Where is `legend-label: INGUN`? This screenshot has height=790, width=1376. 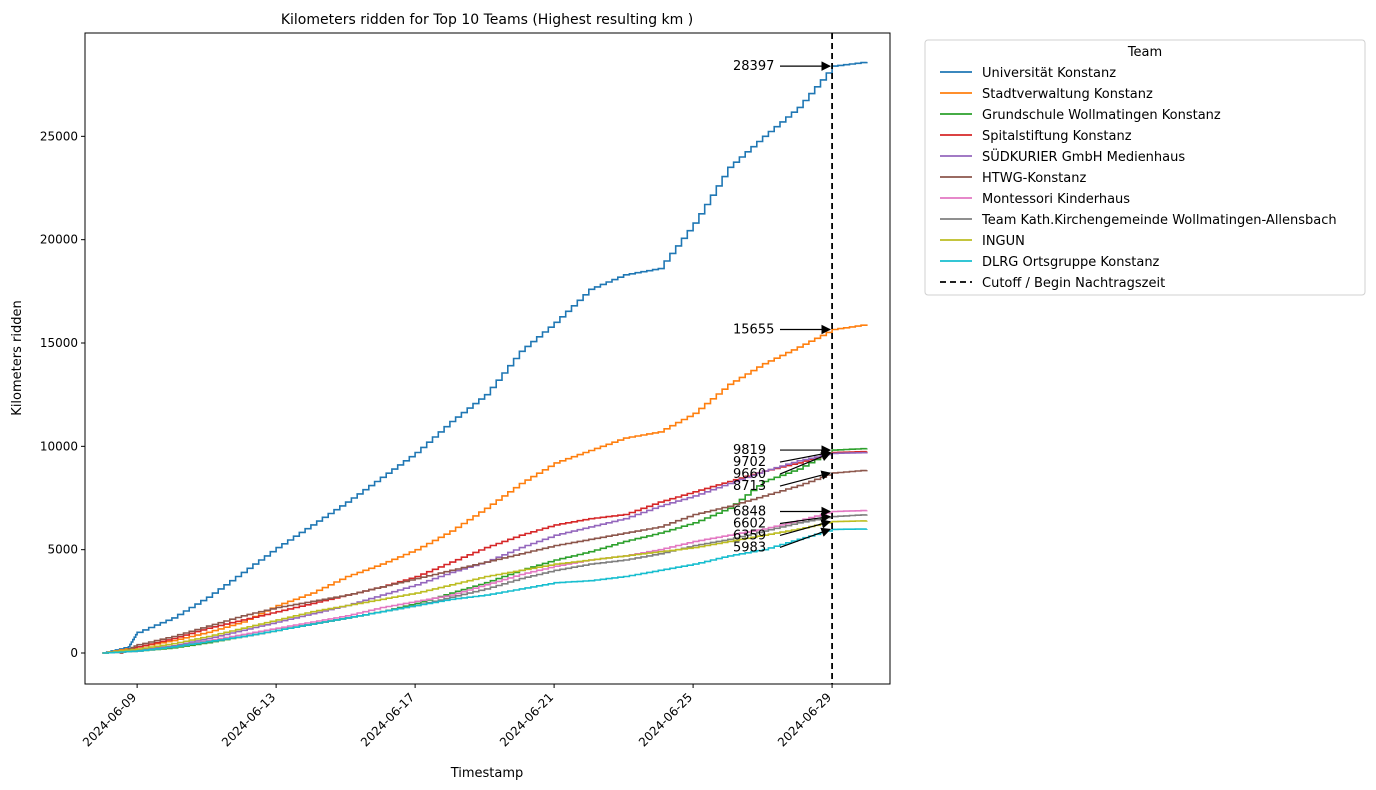 legend-label: INGUN is located at coordinates (1003, 241).